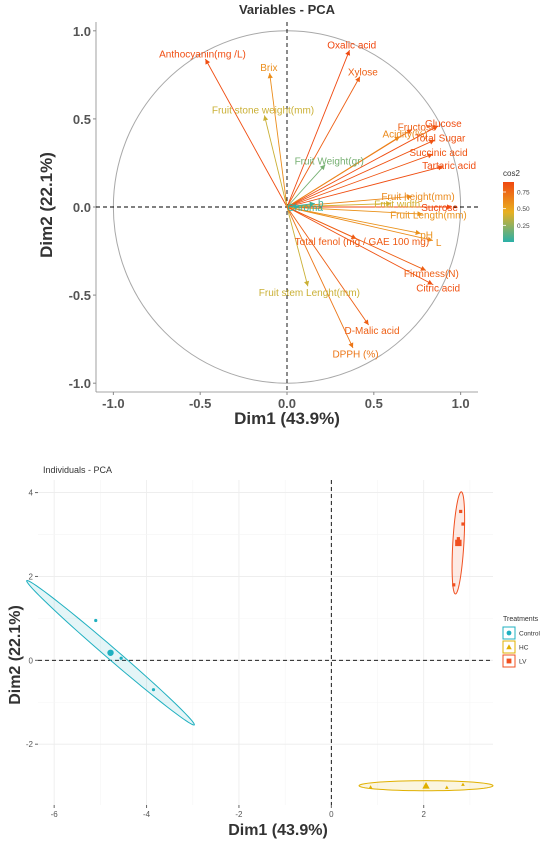 The image size is (550, 843). What do you see at coordinates (287, 403) in the screenshot?
I see `variables-x-tick-label: 0.0` at bounding box center [287, 403].